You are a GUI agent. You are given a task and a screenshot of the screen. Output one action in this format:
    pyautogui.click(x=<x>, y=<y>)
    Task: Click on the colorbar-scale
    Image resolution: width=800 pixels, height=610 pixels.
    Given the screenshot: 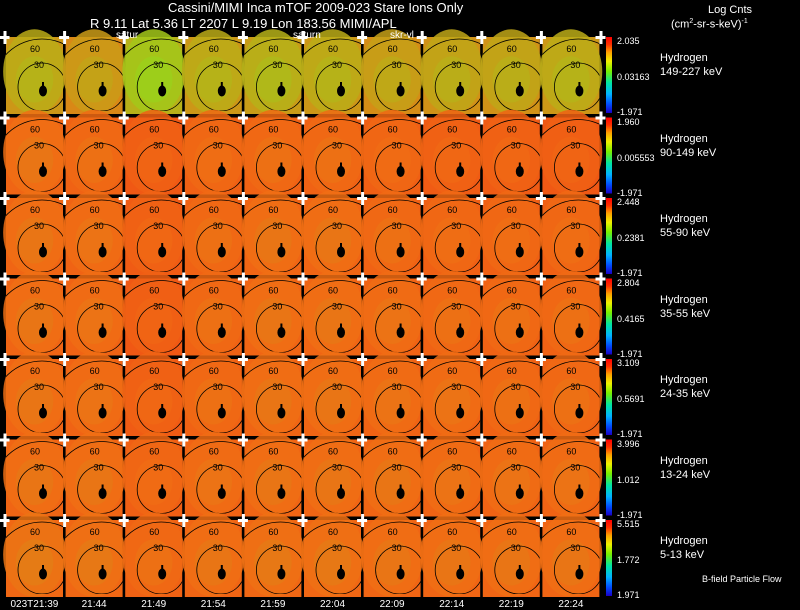 What is the action you would take?
    pyautogui.click(x=609, y=316)
    